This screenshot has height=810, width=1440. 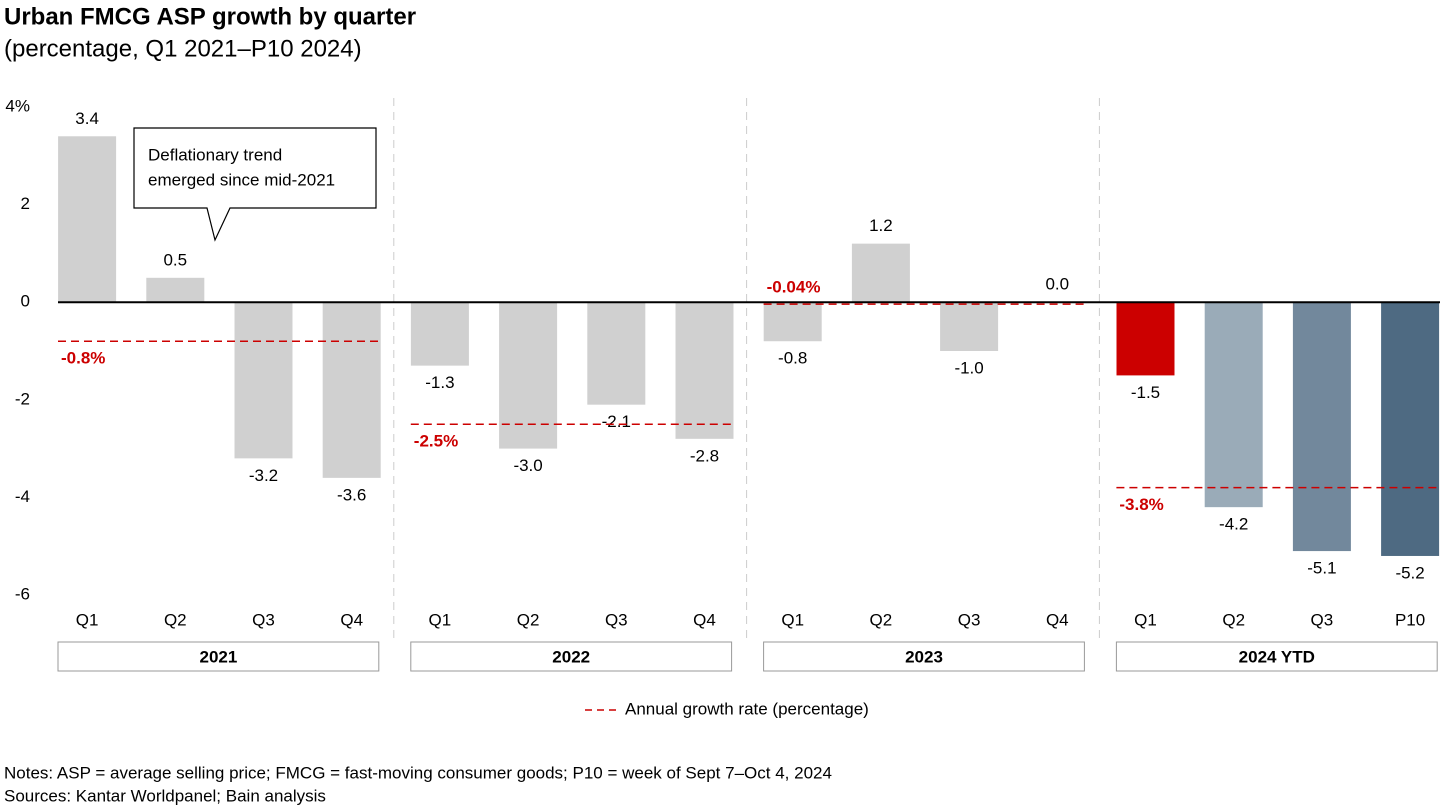 I want to click on value-label: -3.6, so click(x=351, y=494).